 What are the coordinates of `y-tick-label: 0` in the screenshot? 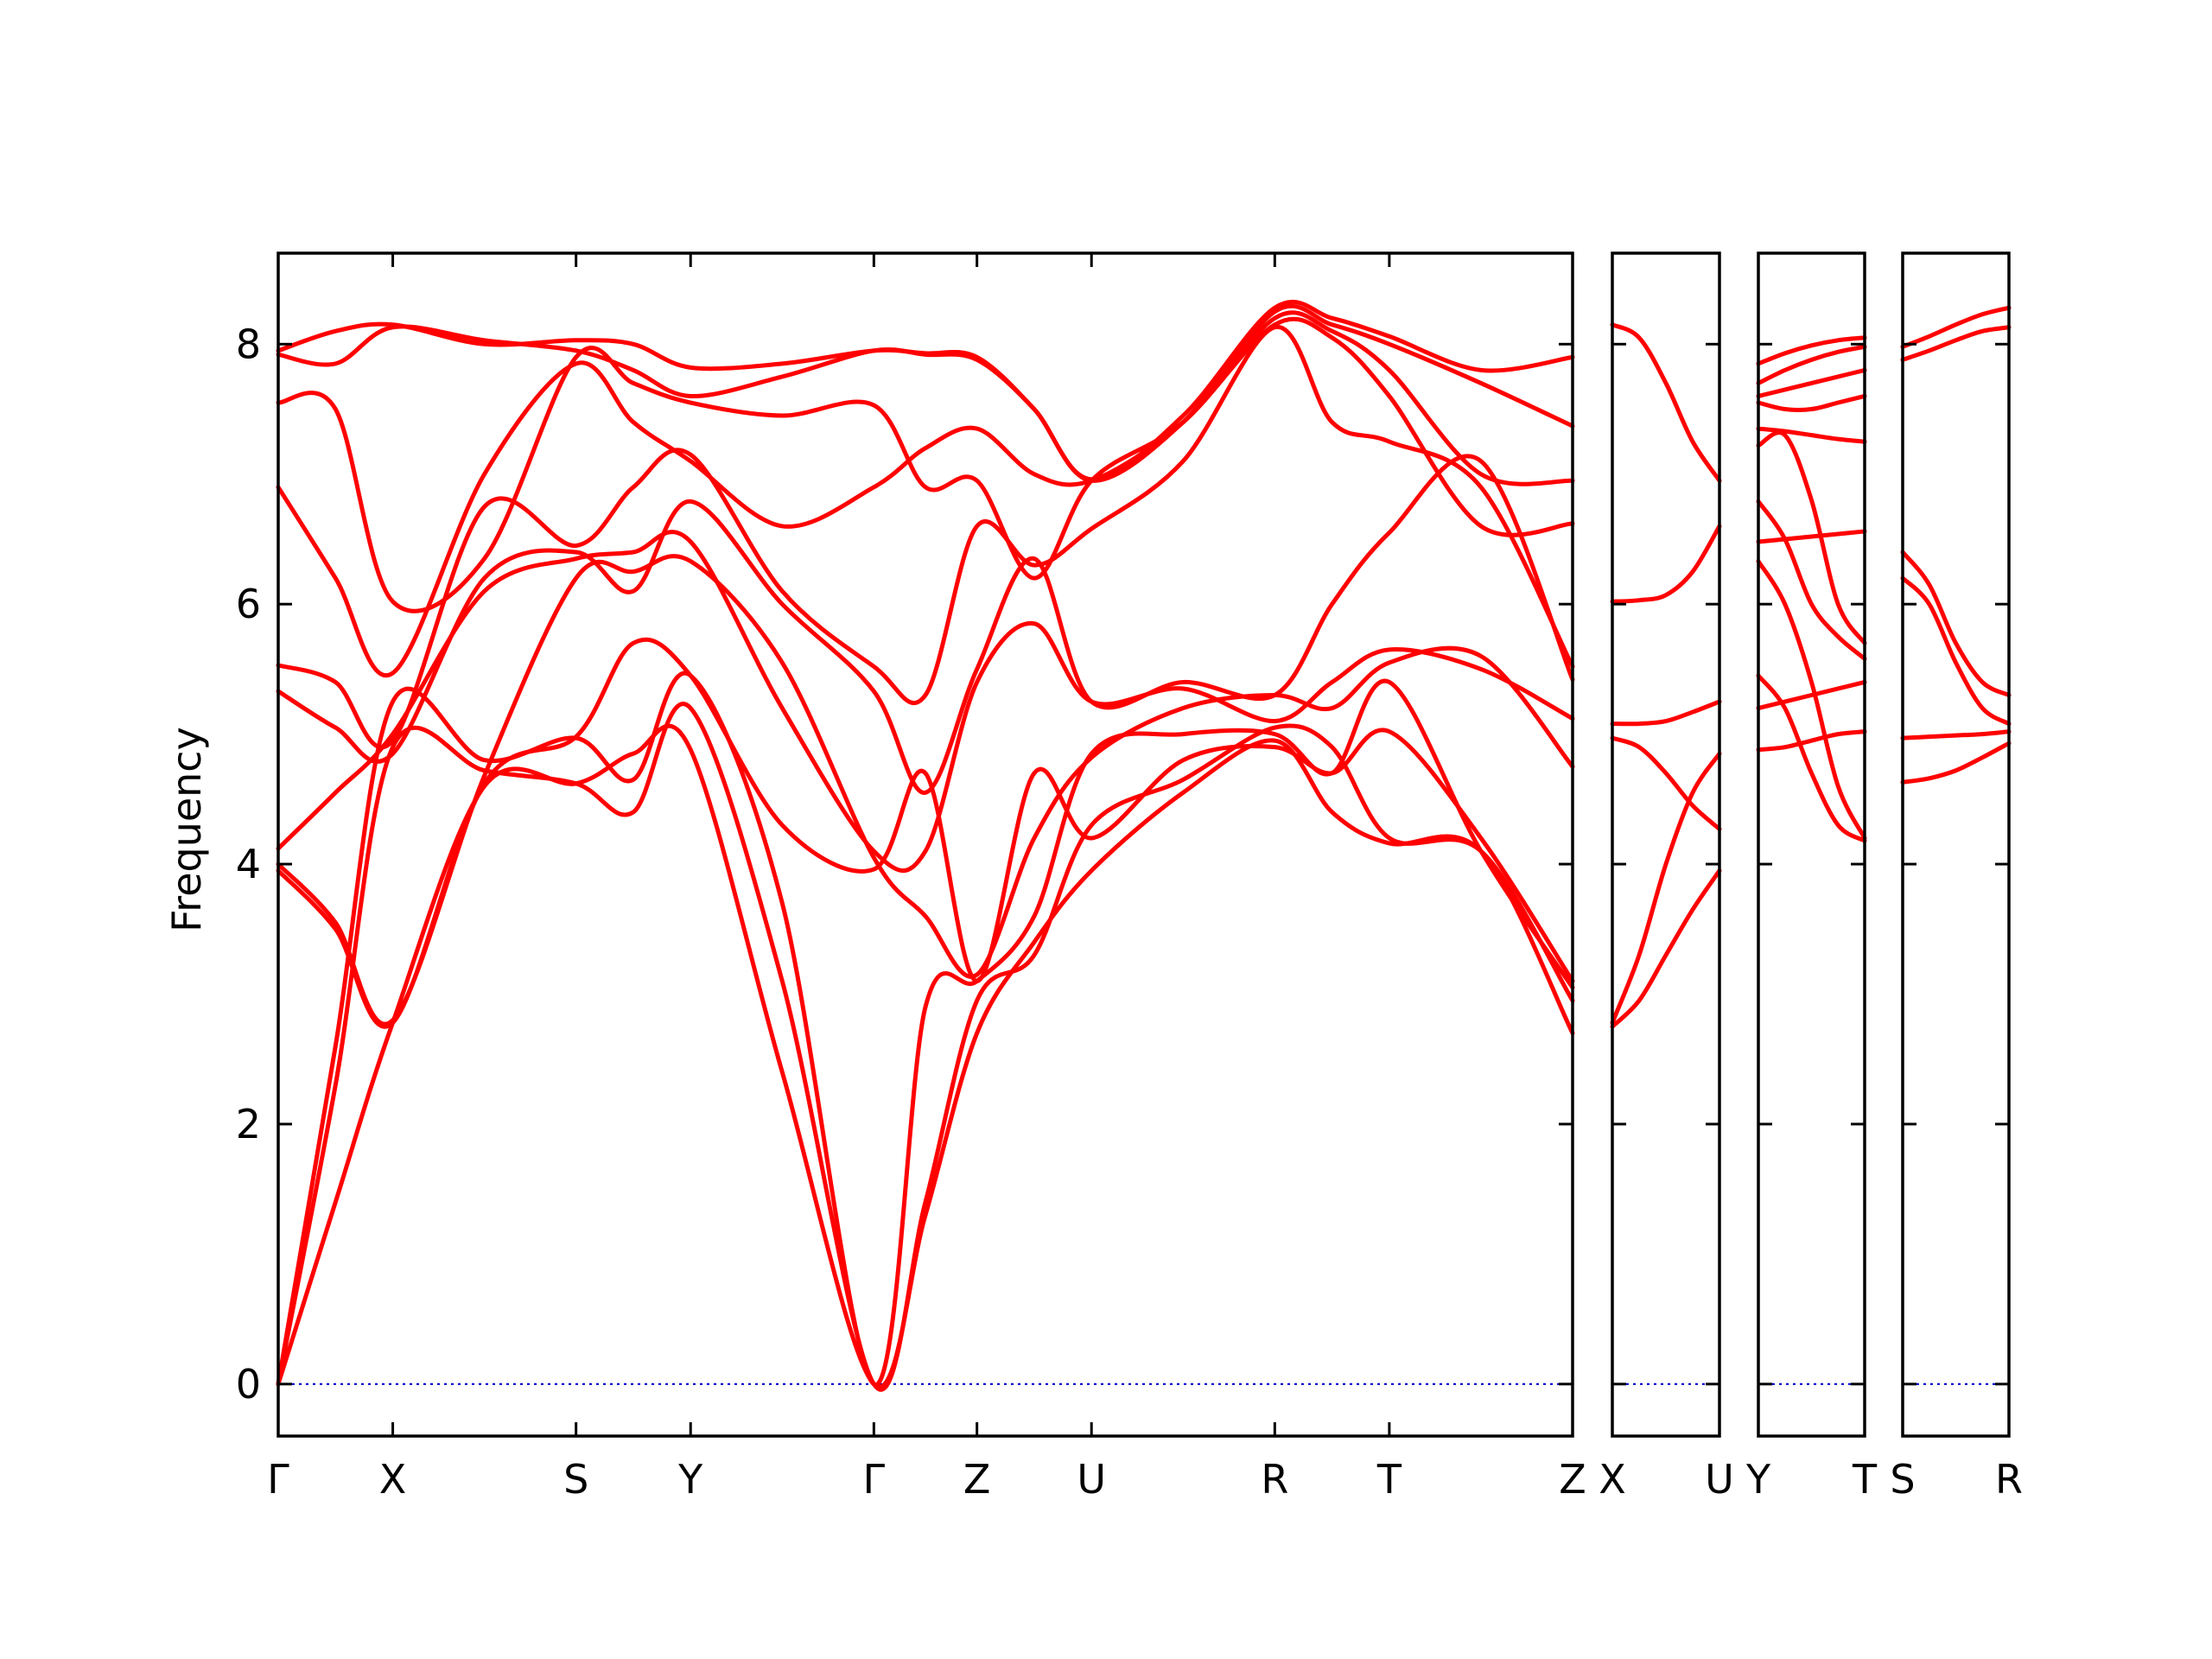 It's located at (248, 1384).